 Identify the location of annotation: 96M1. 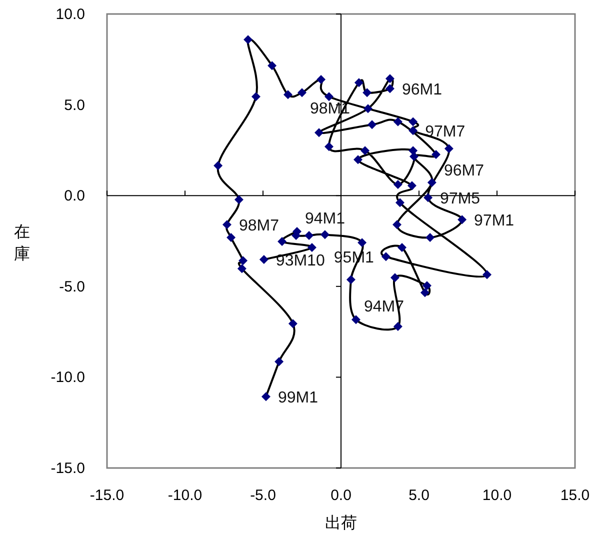
(422, 90).